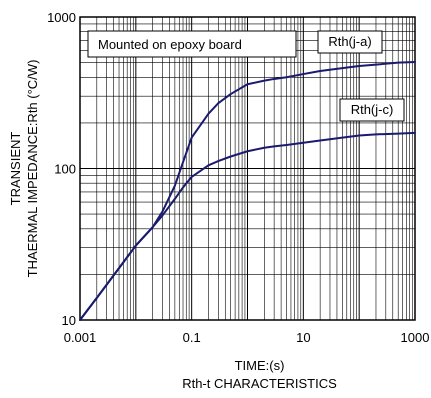  I want to click on x-tick-labels: 0.001 0.1 10 1000, so click(247, 337).